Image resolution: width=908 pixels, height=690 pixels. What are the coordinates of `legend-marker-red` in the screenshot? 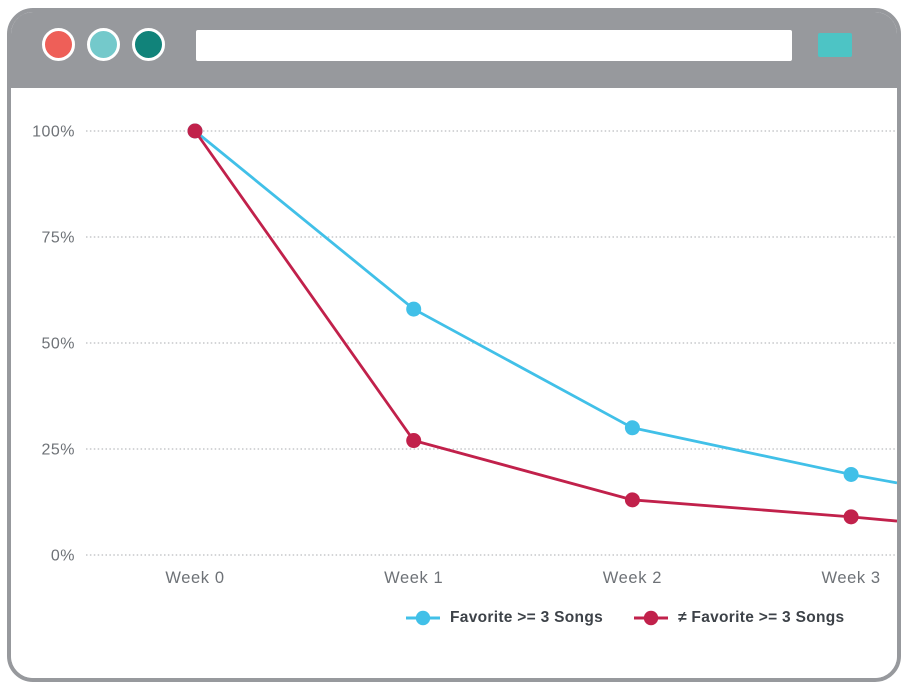 It's located at (651, 618).